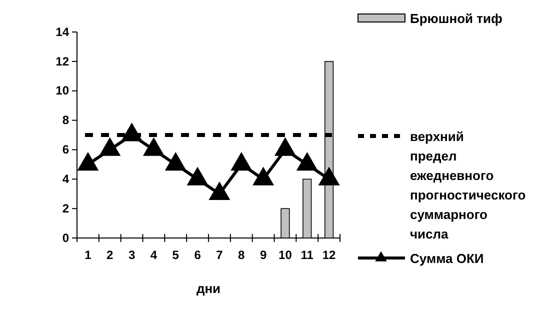 This screenshot has height=320, width=548. What do you see at coordinates (63, 61) in the screenshot?
I see `y-tick-label: 12` at bounding box center [63, 61].